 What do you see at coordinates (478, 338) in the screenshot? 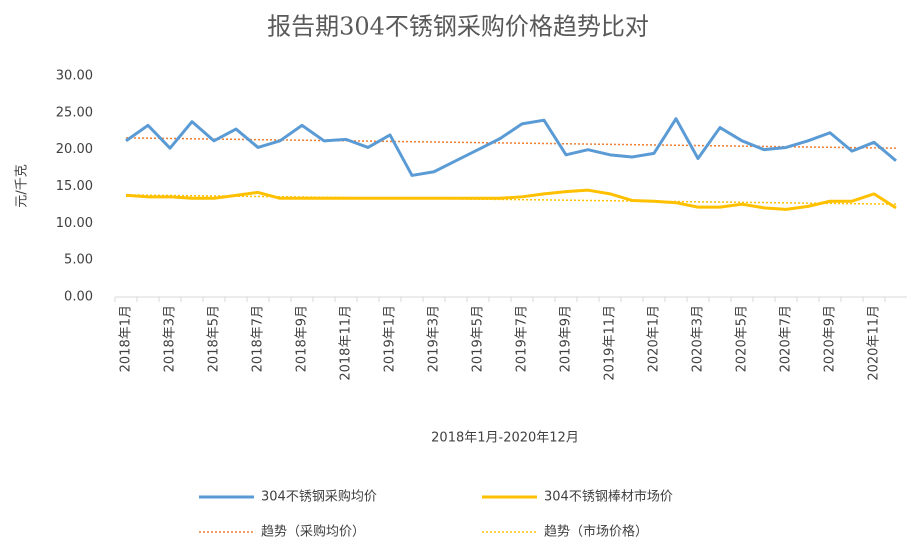
I see `x-tick-label: 2019年5月` at bounding box center [478, 338].